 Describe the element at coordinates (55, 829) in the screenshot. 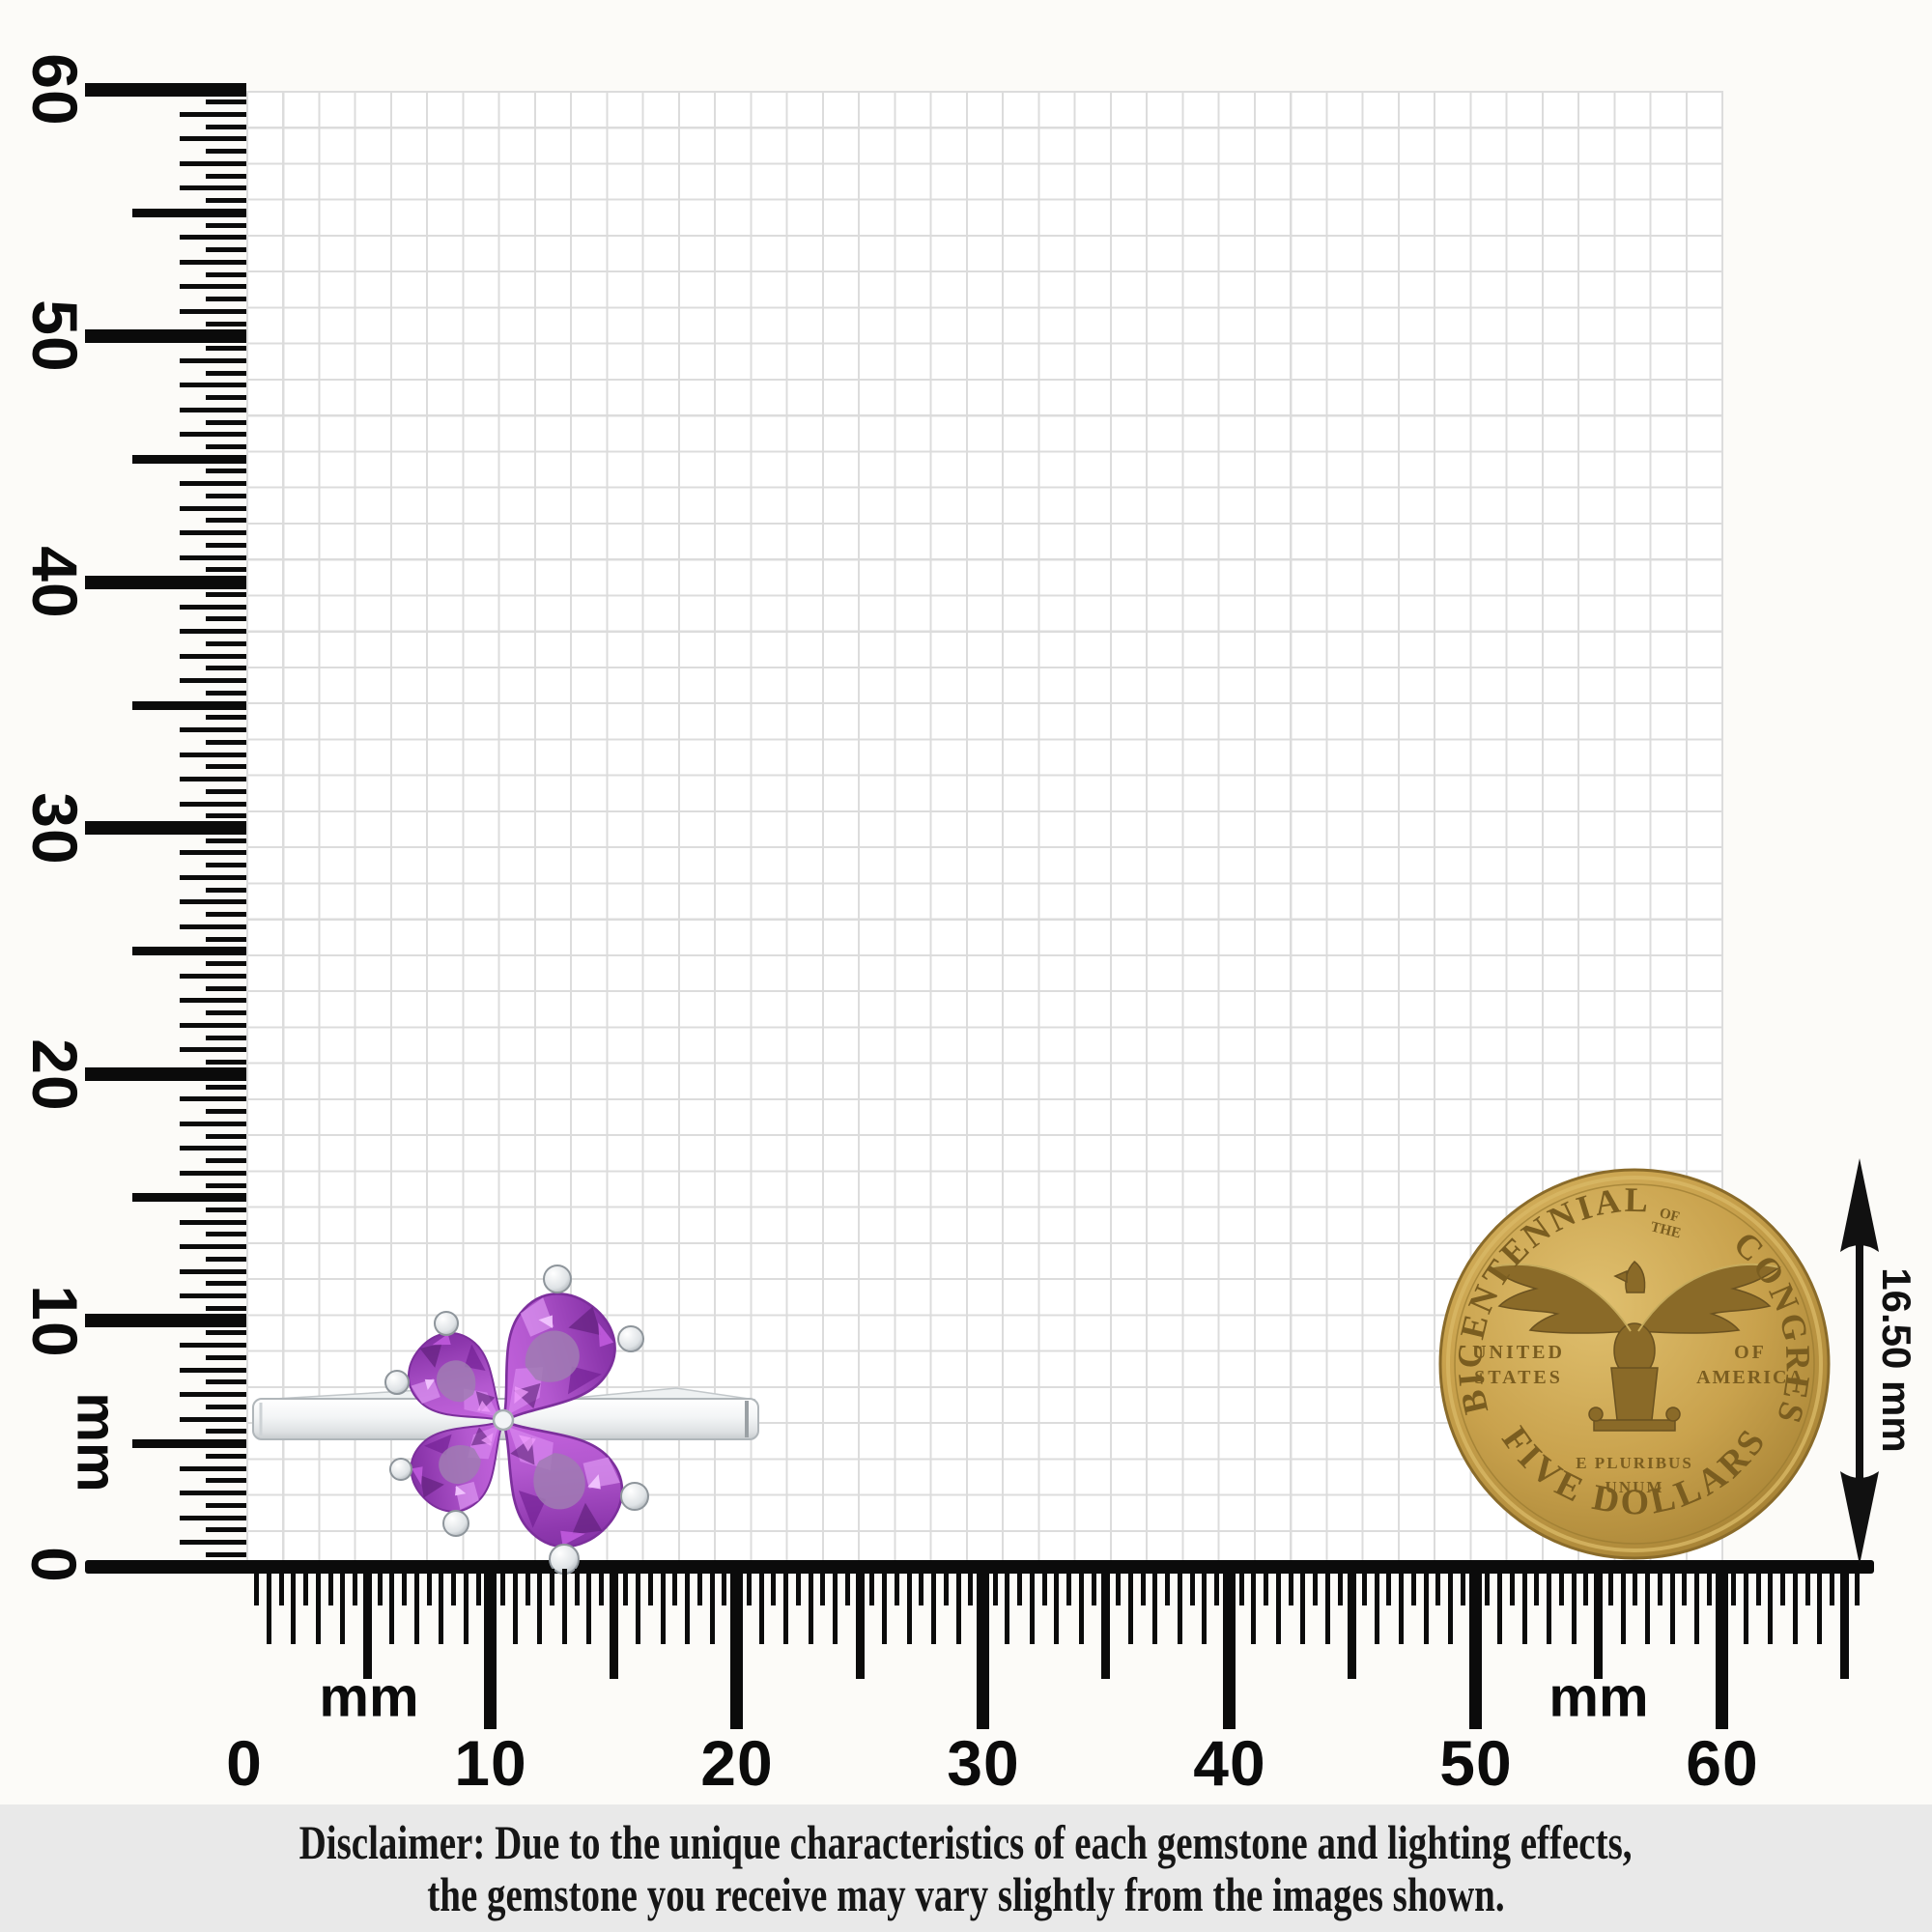

I see `left-ruler-label-30: 30` at that location.